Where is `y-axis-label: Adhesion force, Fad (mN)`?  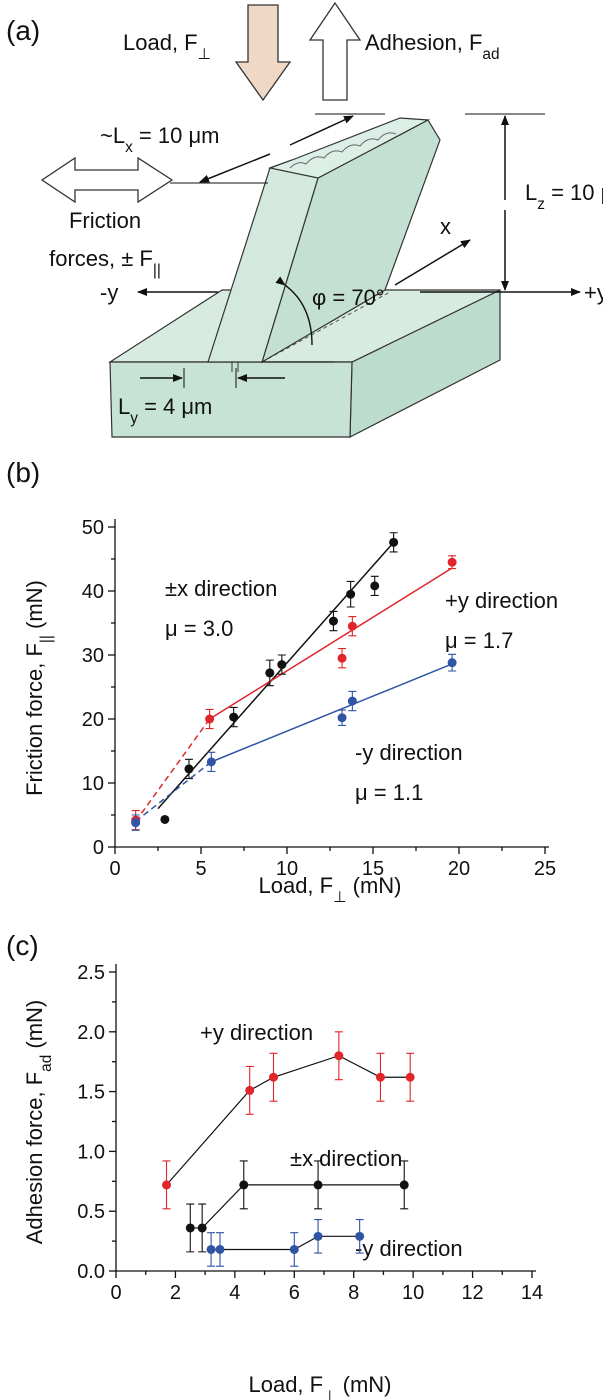 y-axis-label: Adhesion force, Fad (mN) is located at coordinates (38, 1122).